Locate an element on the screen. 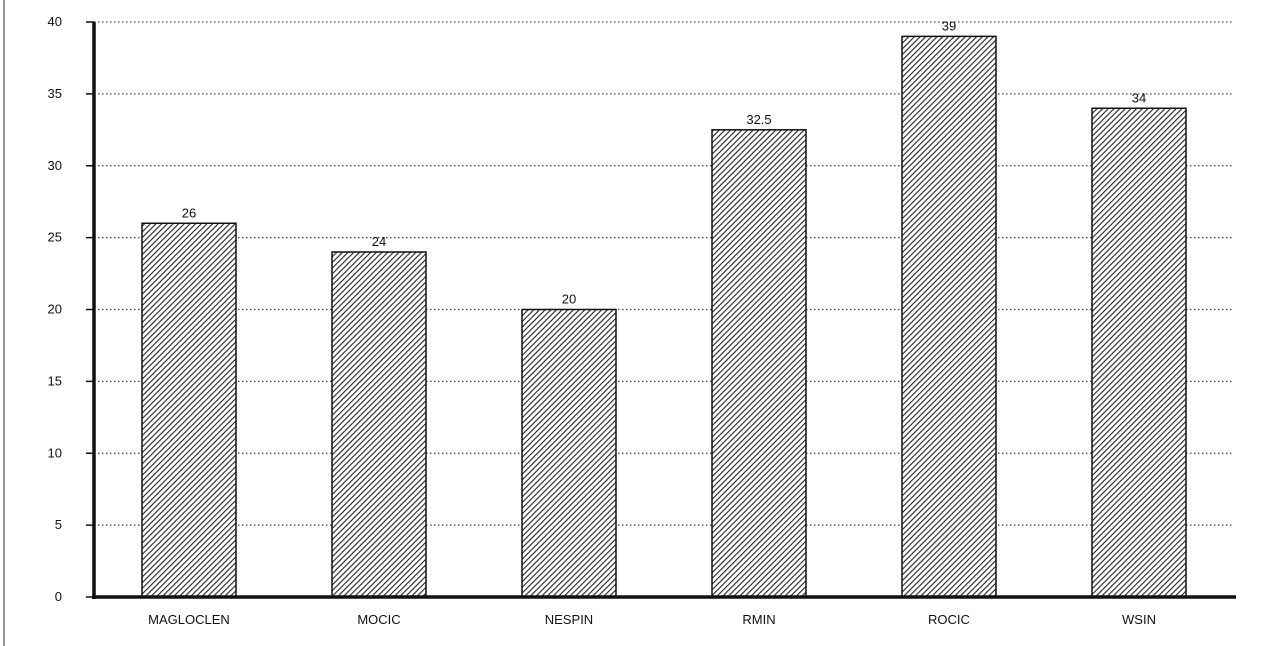 The height and width of the screenshot is (646, 1261). data-label: 20 is located at coordinates (569, 299).